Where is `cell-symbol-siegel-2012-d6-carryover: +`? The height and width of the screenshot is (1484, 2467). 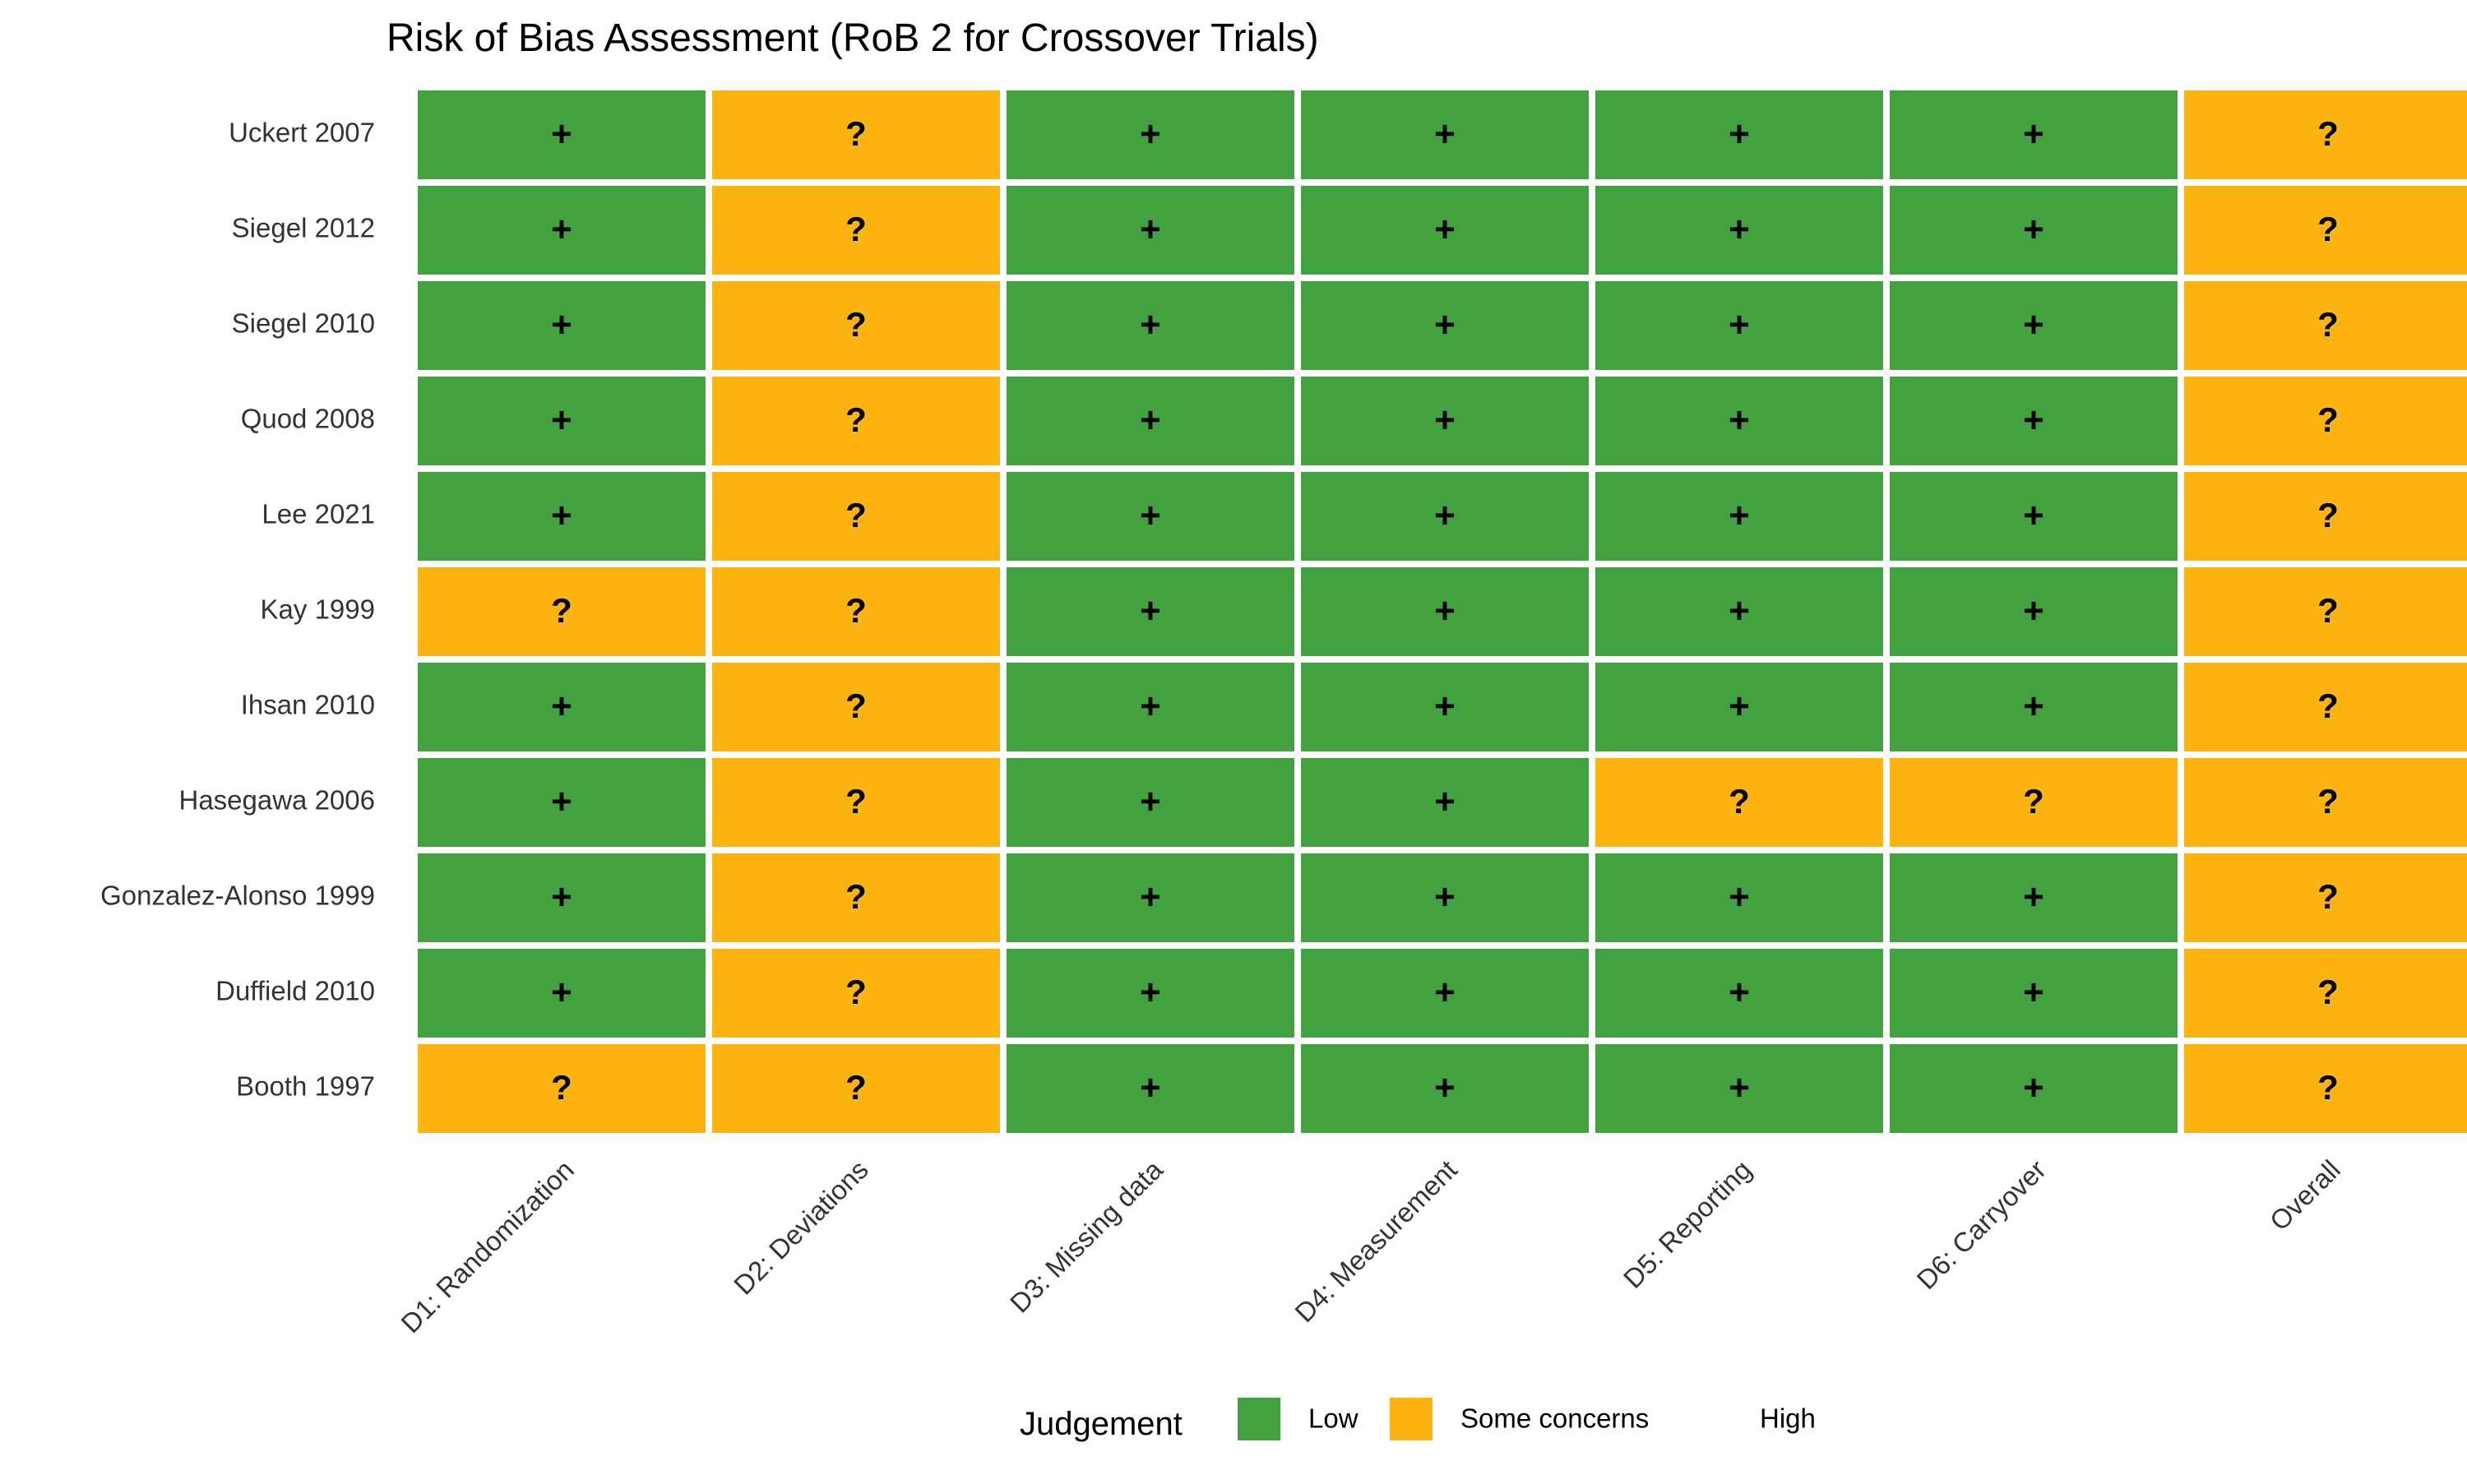 cell-symbol-siegel-2012-d6-carryover: + is located at coordinates (2034, 230).